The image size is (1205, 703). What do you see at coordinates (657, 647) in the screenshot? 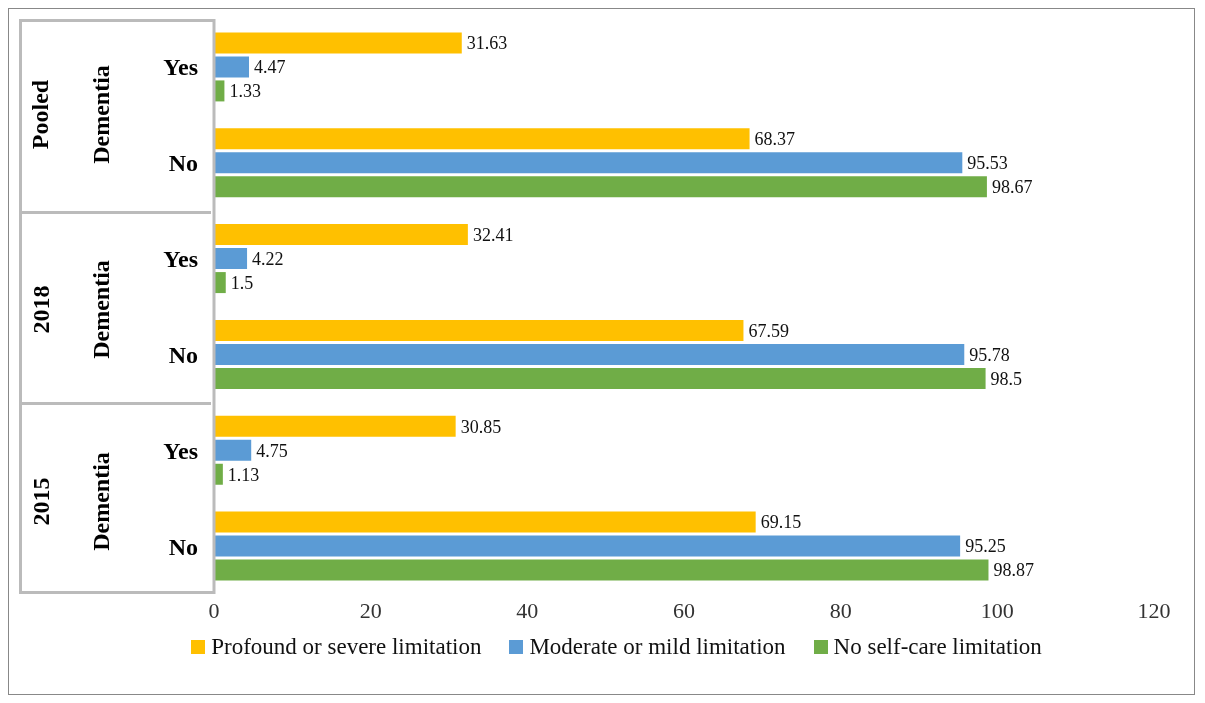
I see `legend-label: Moderate or mild limitation` at bounding box center [657, 647].